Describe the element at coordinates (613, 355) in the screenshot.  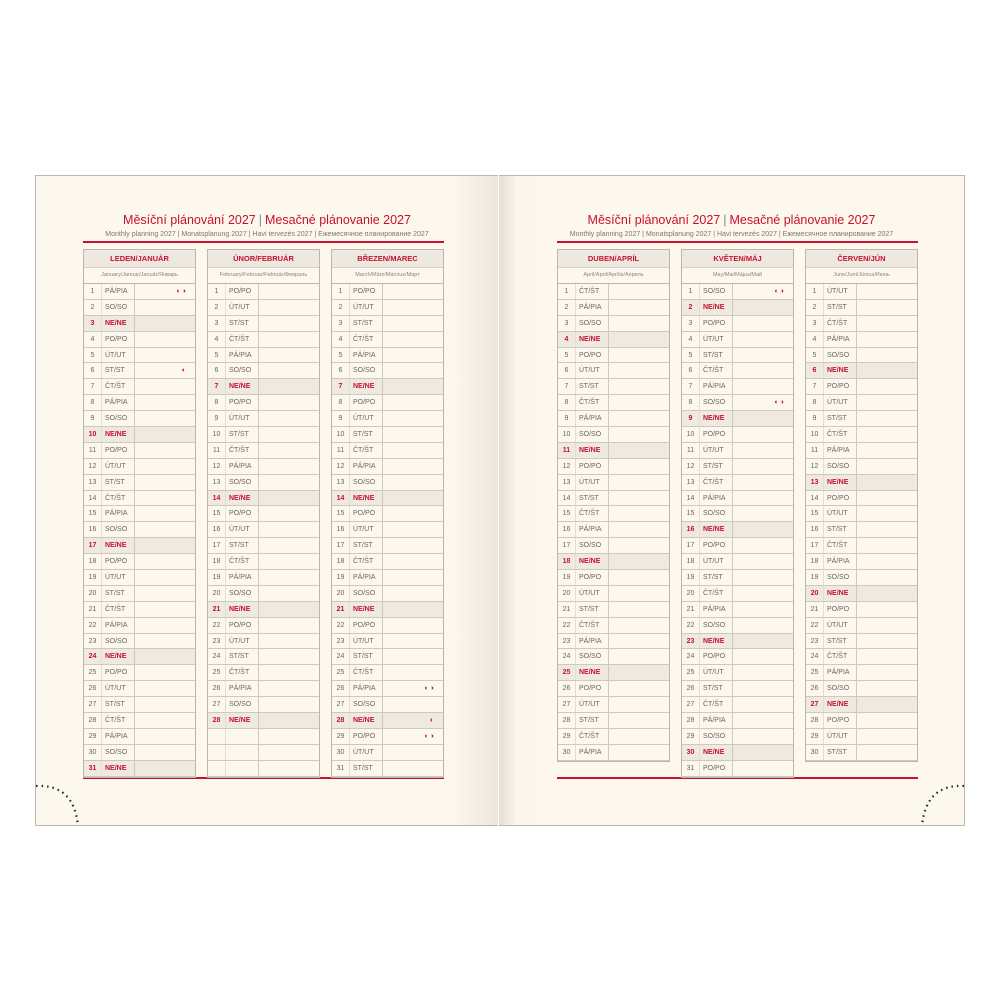
I see `day-row: 5 PO/PO` at that location.